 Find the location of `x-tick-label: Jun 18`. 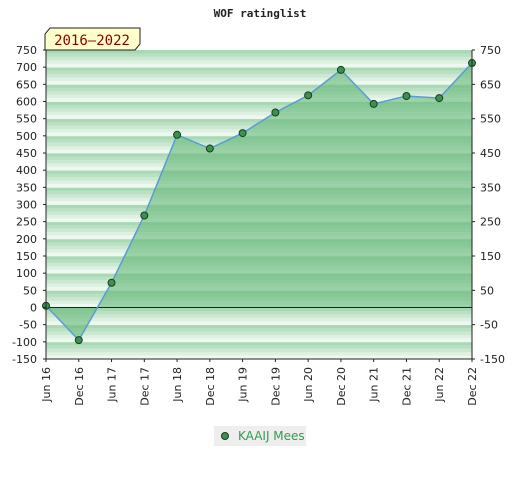

x-tick-label: Jun 18 is located at coordinates (177, 385).